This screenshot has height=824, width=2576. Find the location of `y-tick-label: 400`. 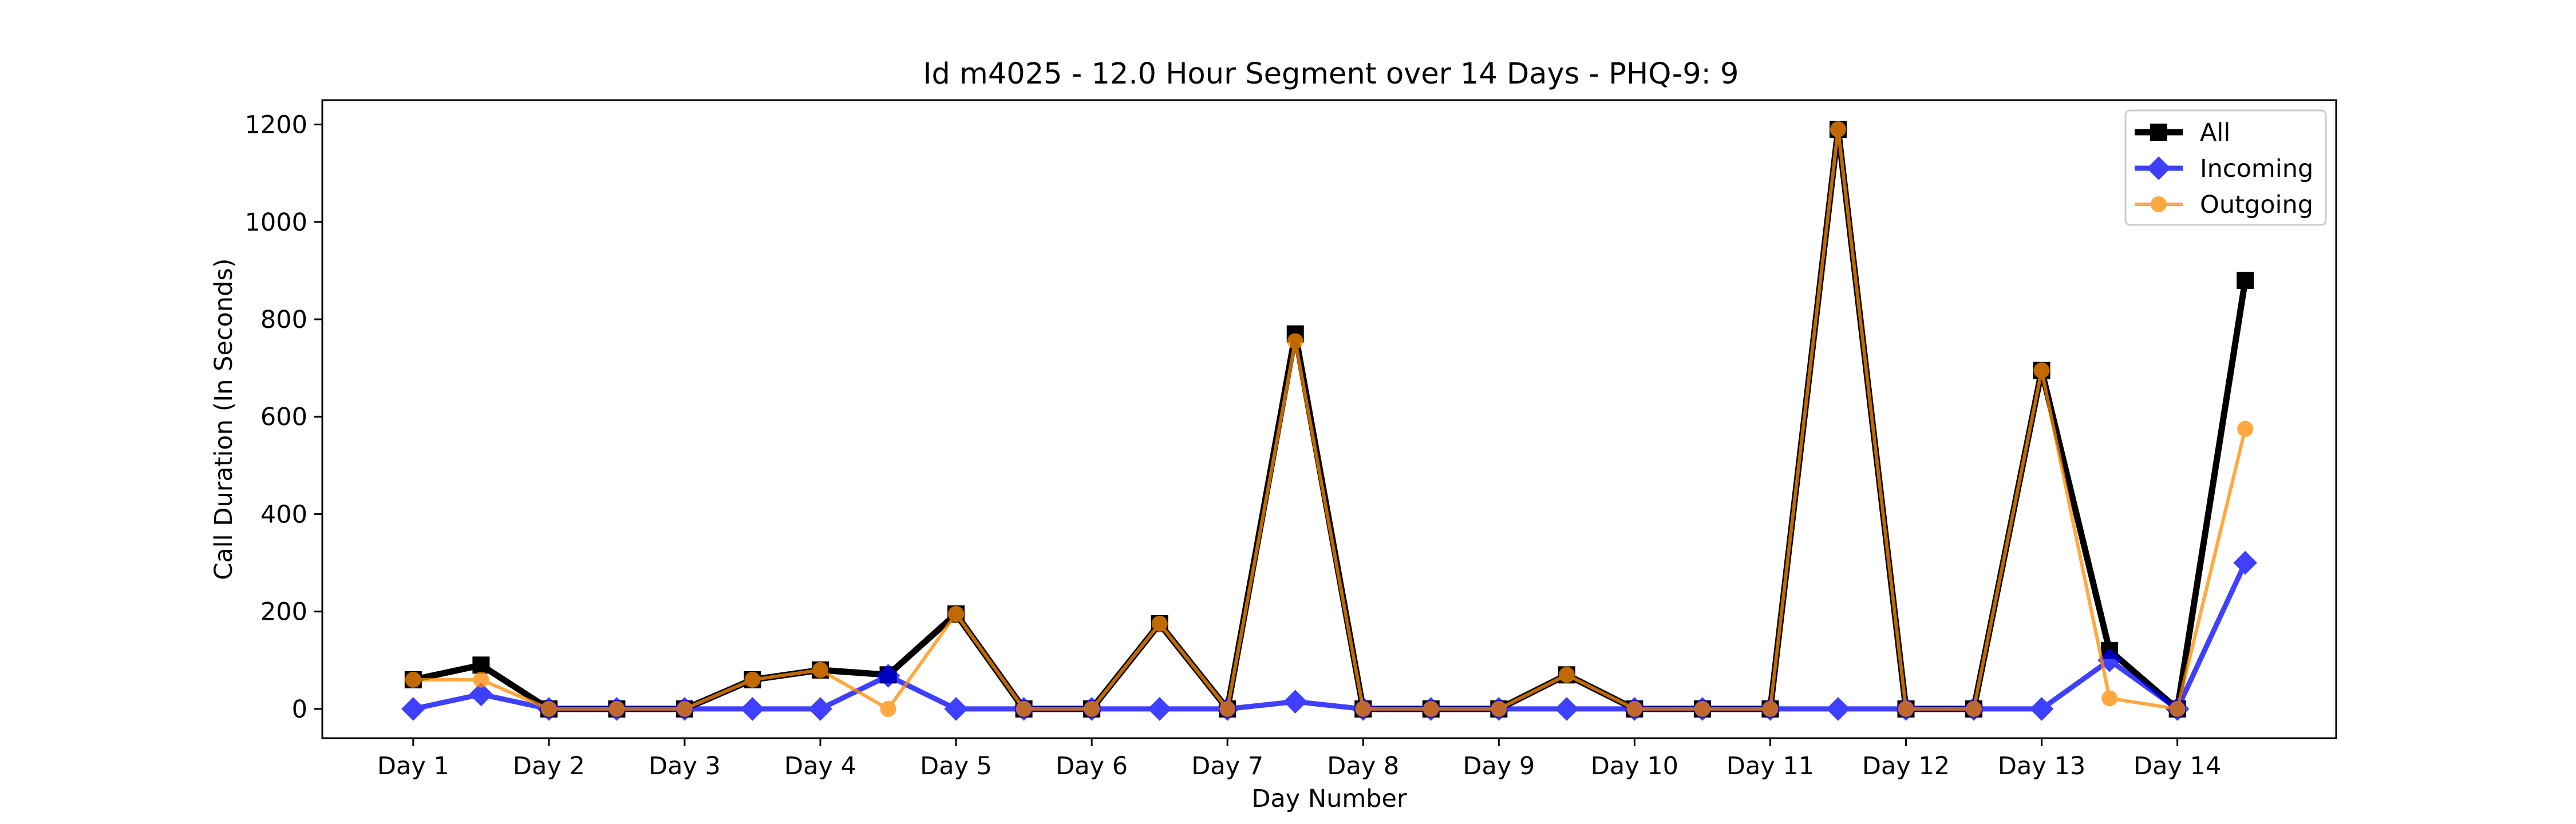

y-tick-label: 400 is located at coordinates (283, 514).